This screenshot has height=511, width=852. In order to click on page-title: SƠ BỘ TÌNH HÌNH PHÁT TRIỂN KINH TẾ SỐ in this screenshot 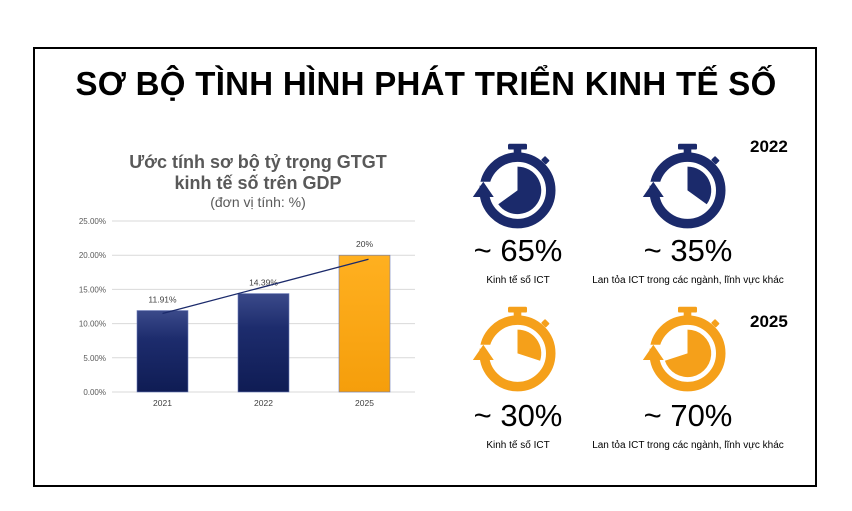, I will do `click(426, 83)`.